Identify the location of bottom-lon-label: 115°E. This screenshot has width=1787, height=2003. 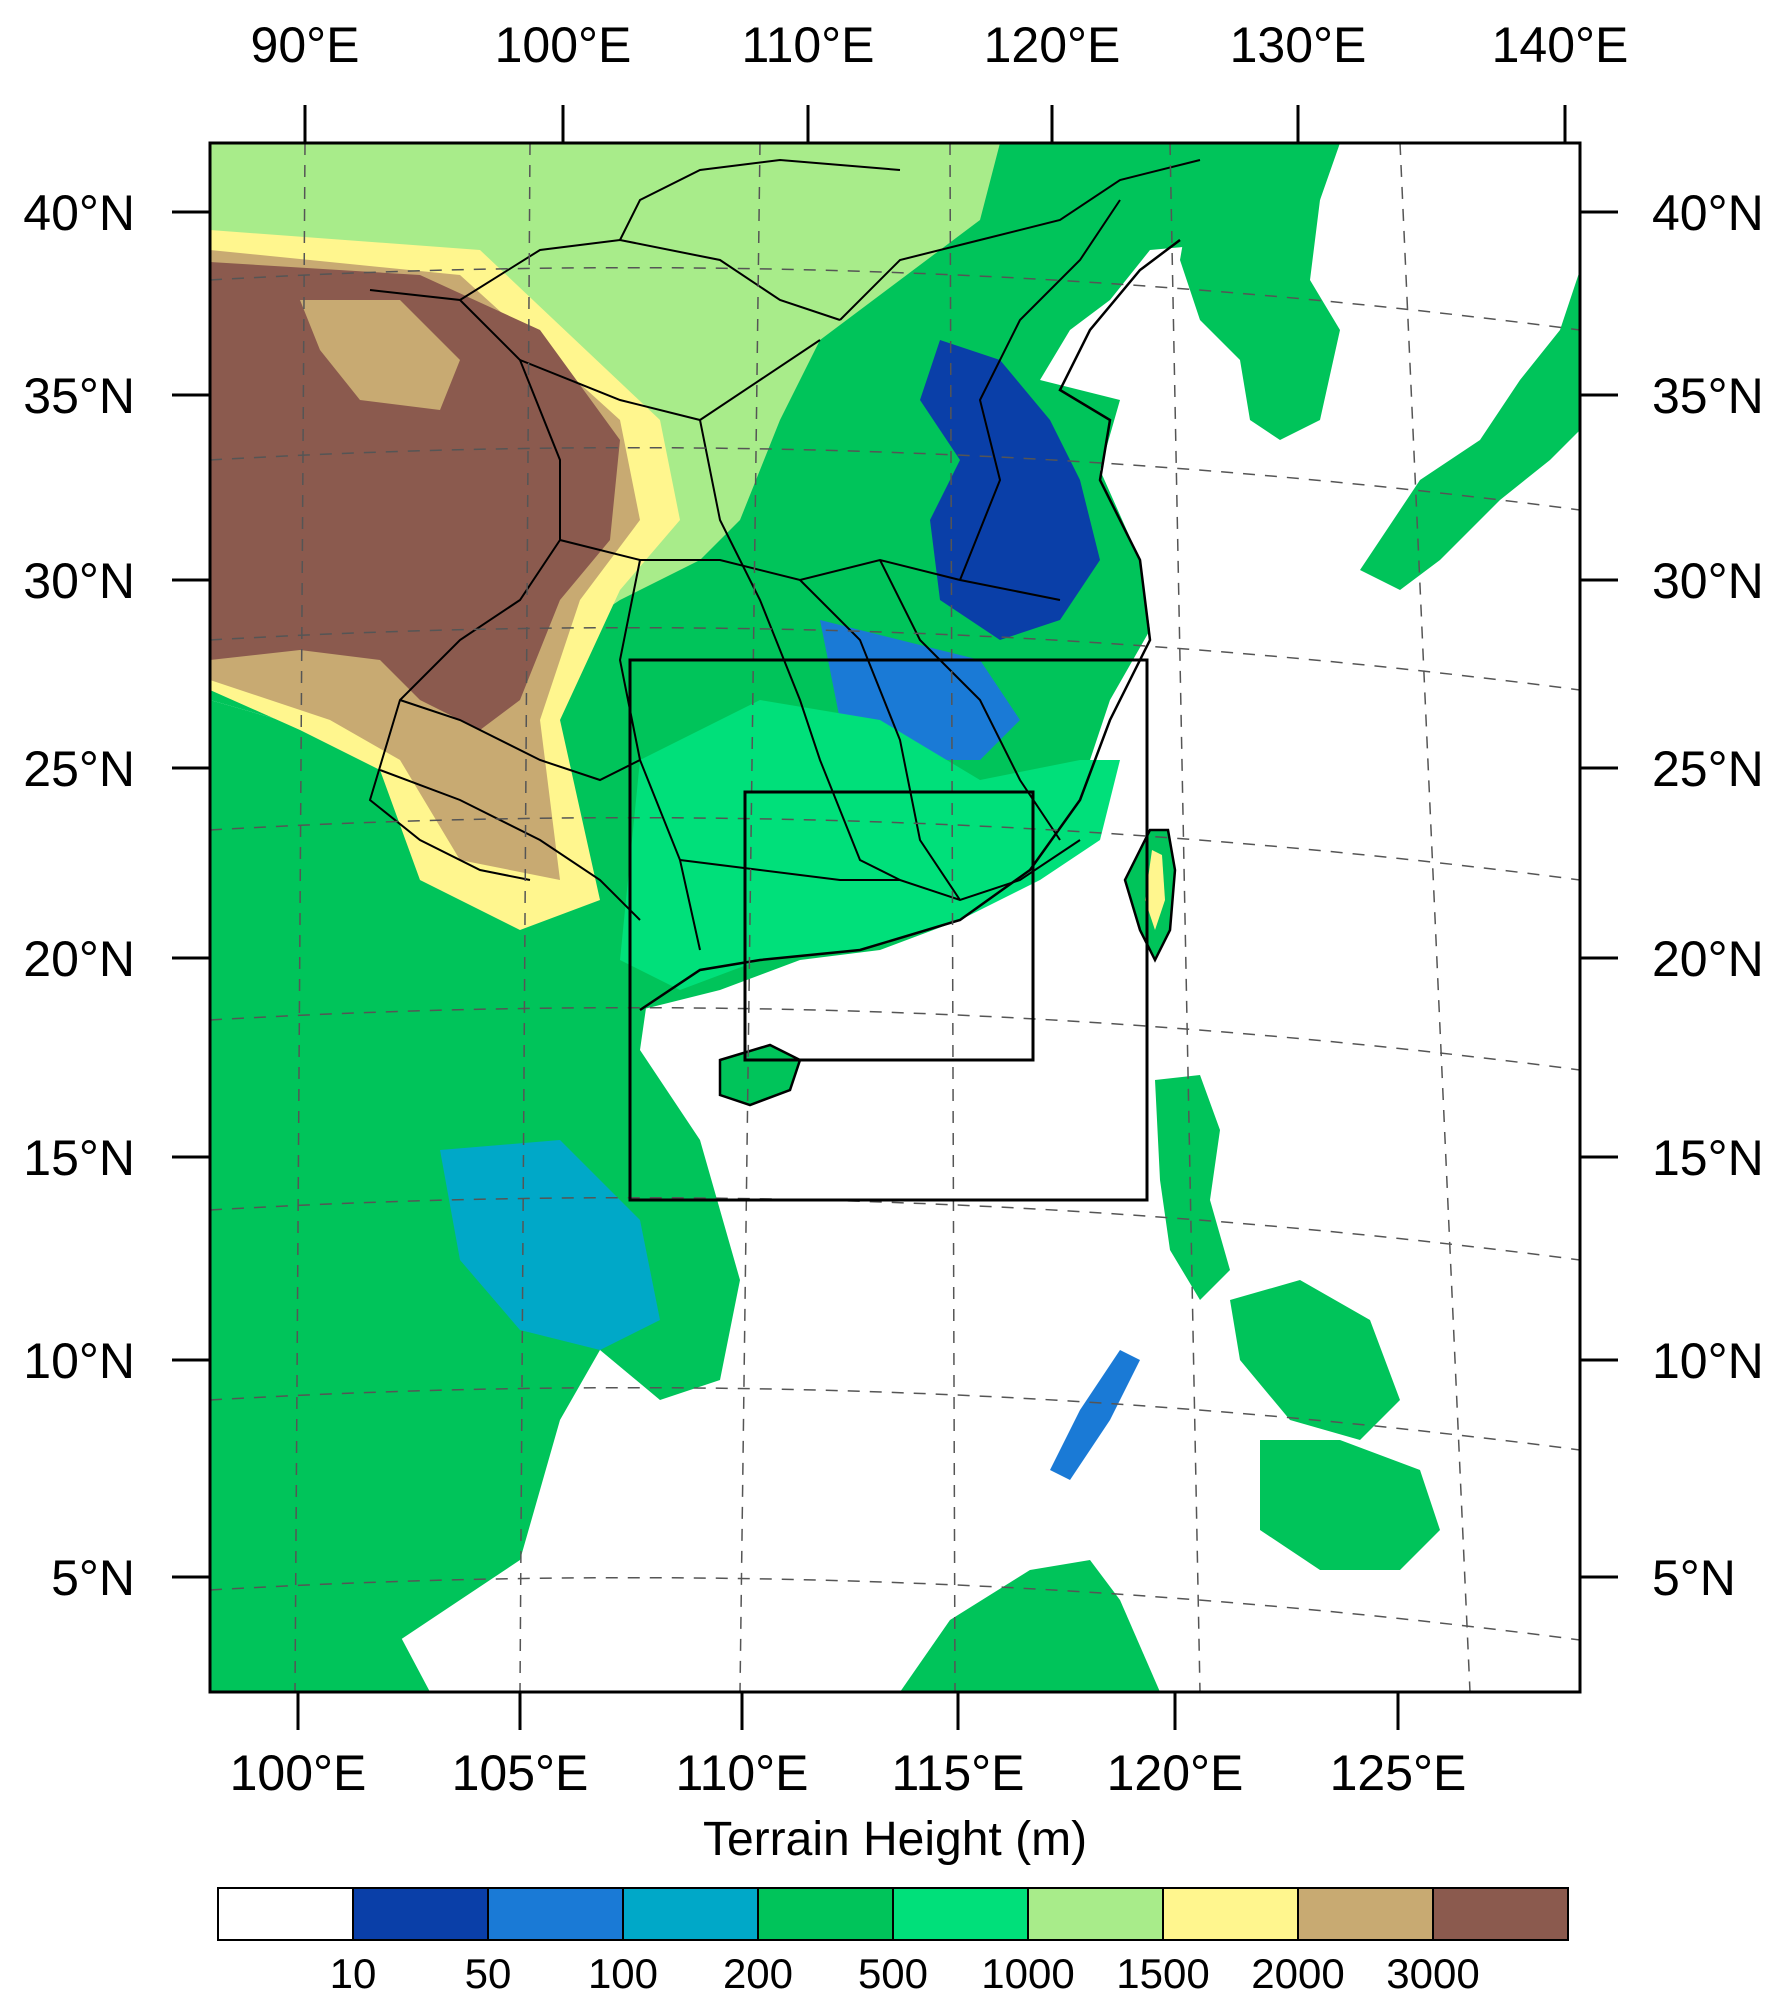
(957, 1773).